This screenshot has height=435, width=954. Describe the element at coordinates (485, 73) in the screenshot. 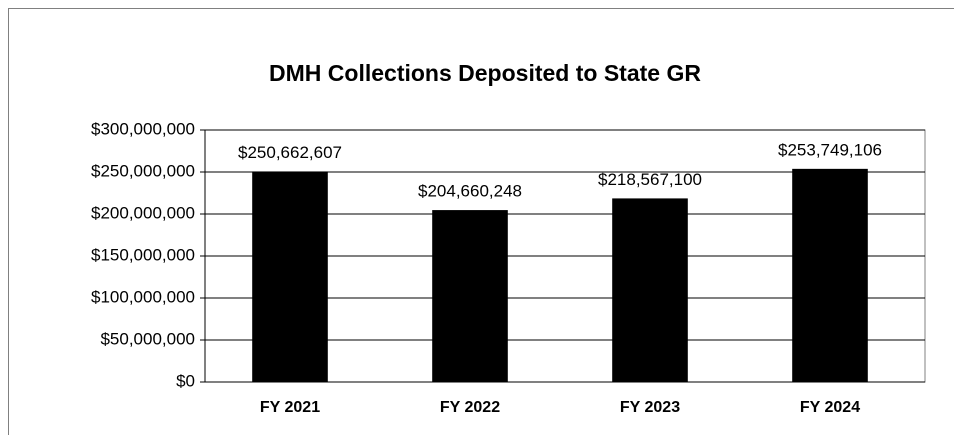

I see `chart-title: DMH Collections Deposited to State GR` at that location.